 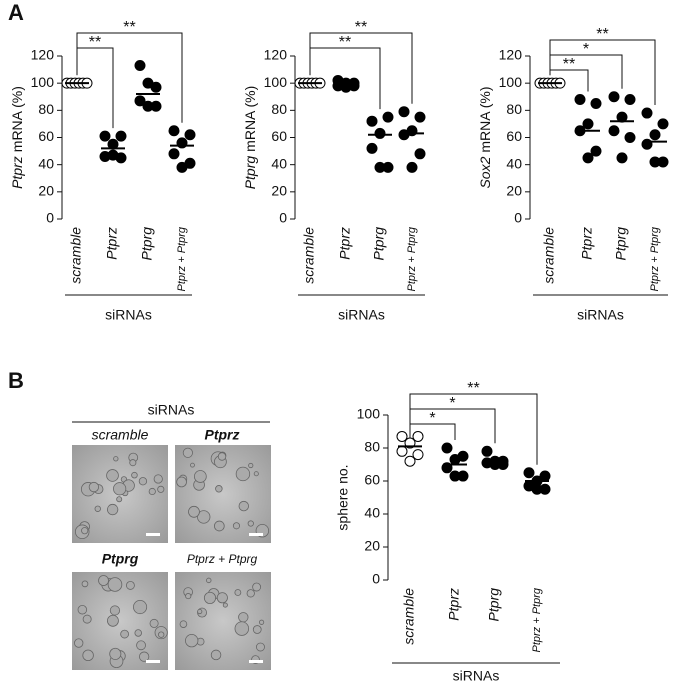 I want to click on y-axis-label: Ptprz mRNA (%), so click(x=17, y=137).